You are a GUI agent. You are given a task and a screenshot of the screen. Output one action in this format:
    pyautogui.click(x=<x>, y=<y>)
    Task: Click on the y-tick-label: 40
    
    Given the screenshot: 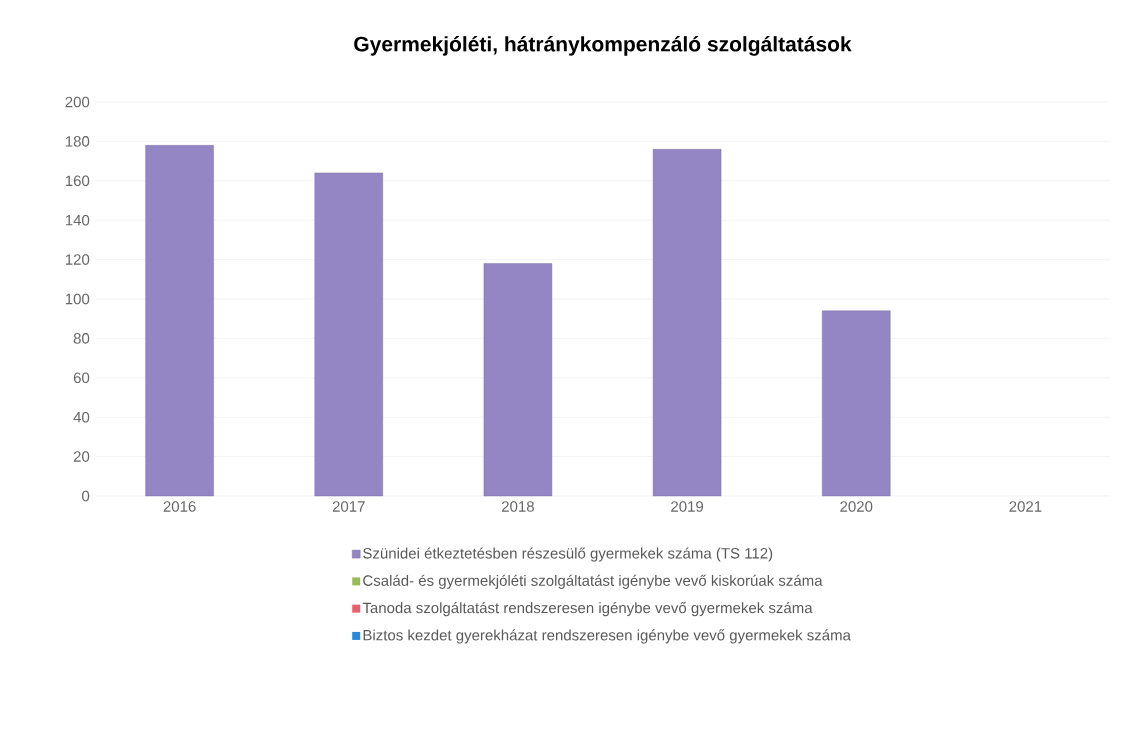 What is the action you would take?
    pyautogui.click(x=81, y=417)
    